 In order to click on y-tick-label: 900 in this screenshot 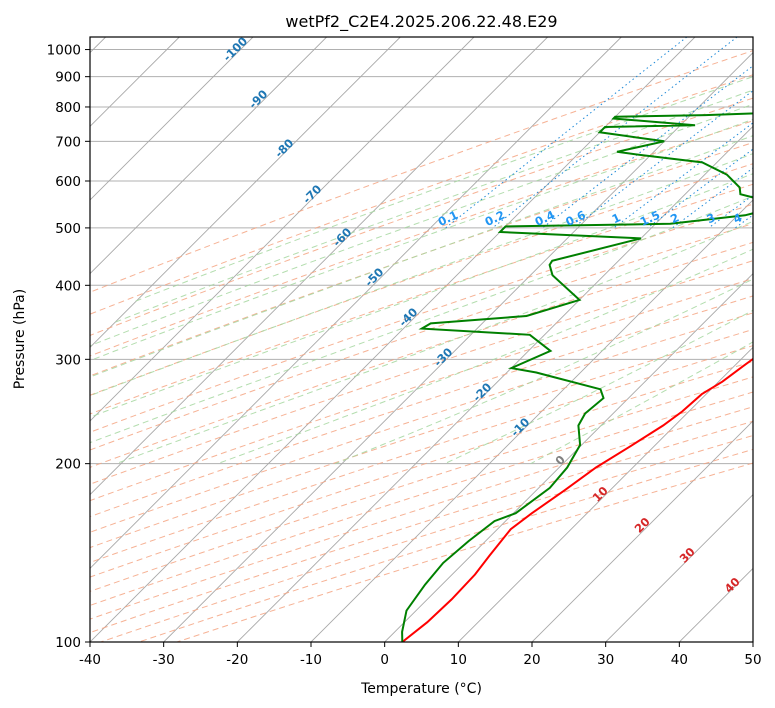, I will do `click(68, 78)`.